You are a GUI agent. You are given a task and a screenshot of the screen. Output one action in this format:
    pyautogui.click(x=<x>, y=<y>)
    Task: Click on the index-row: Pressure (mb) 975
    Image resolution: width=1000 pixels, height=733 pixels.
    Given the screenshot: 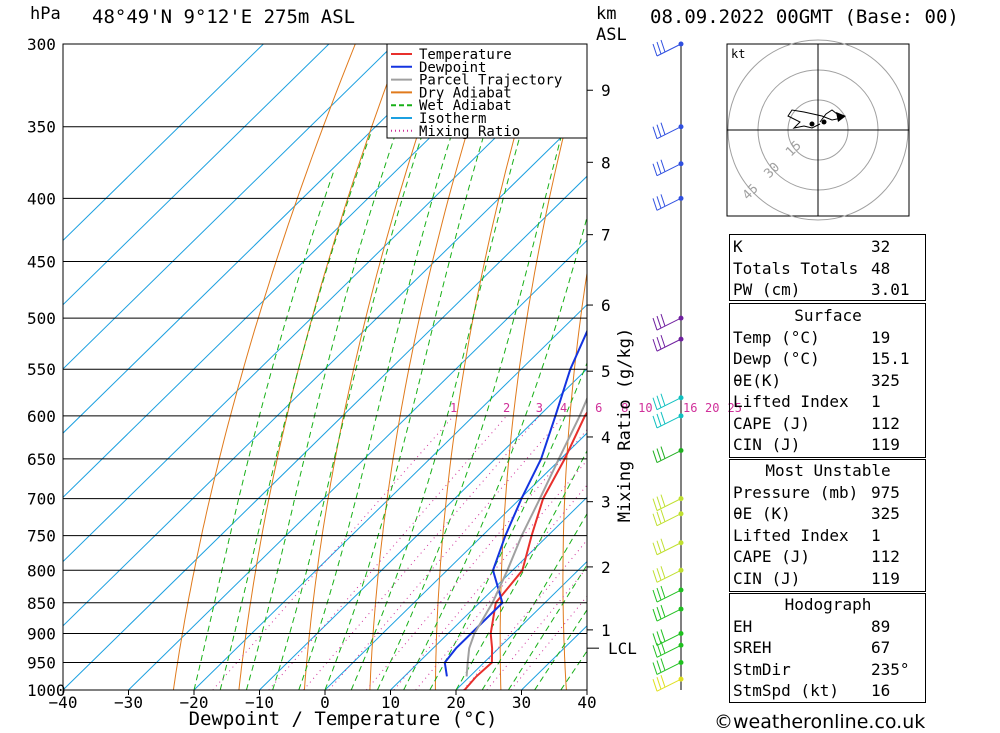 What is the action you would take?
    pyautogui.click(x=828, y=493)
    